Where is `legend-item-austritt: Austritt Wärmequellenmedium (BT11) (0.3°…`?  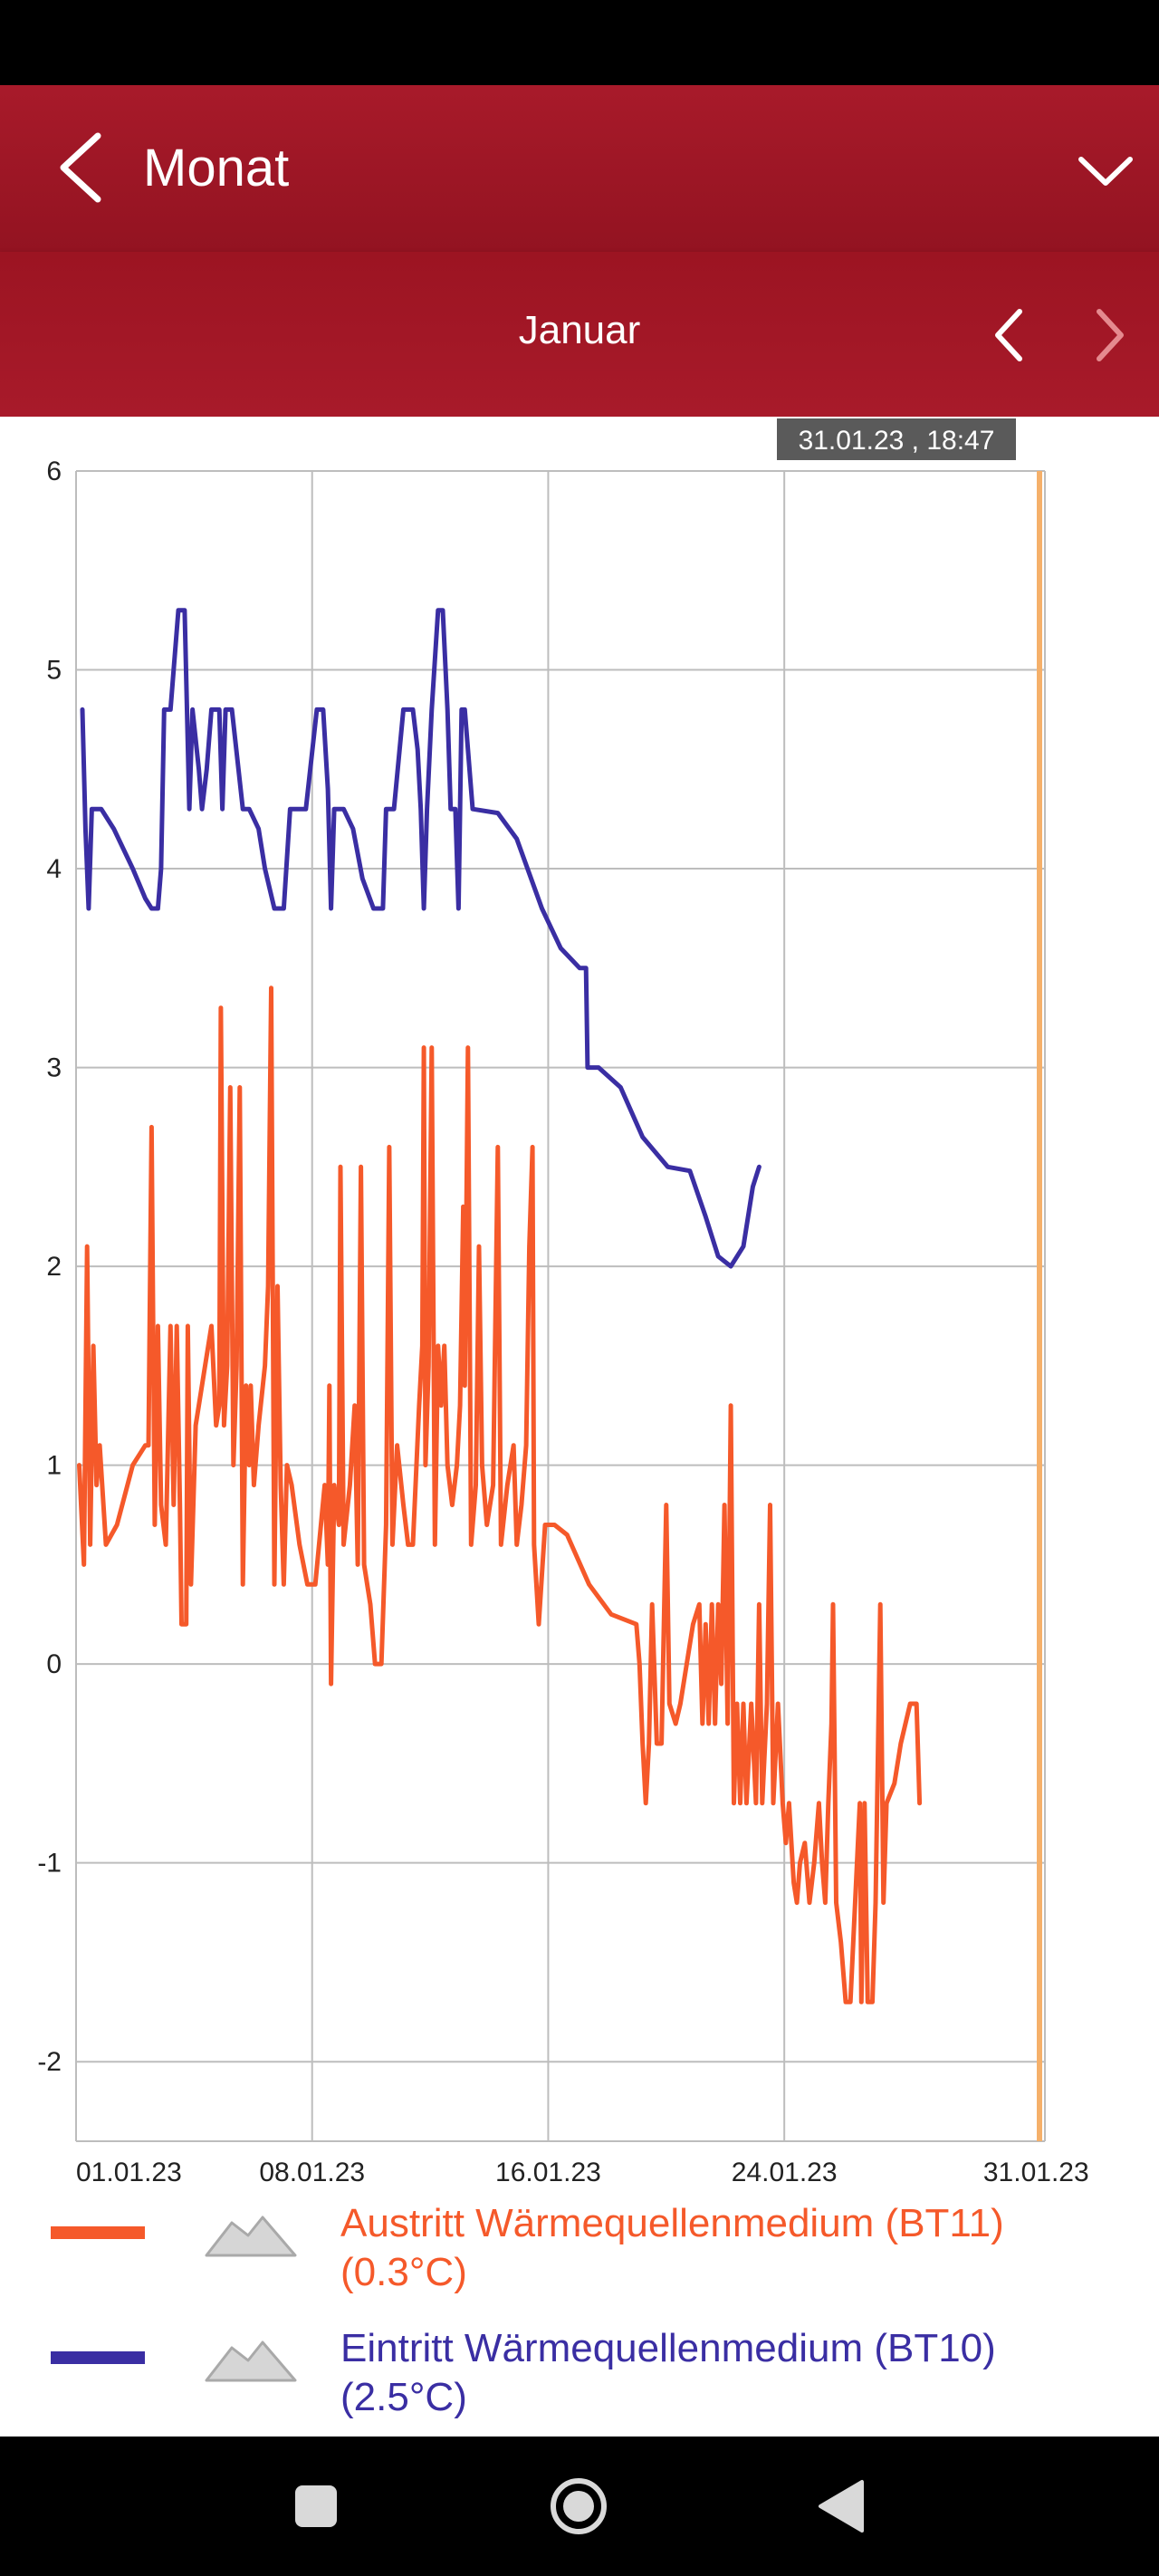
legend-item-austritt: Austritt Wärmequellenmedium (BT11) (0.3°… is located at coordinates (579, 2258).